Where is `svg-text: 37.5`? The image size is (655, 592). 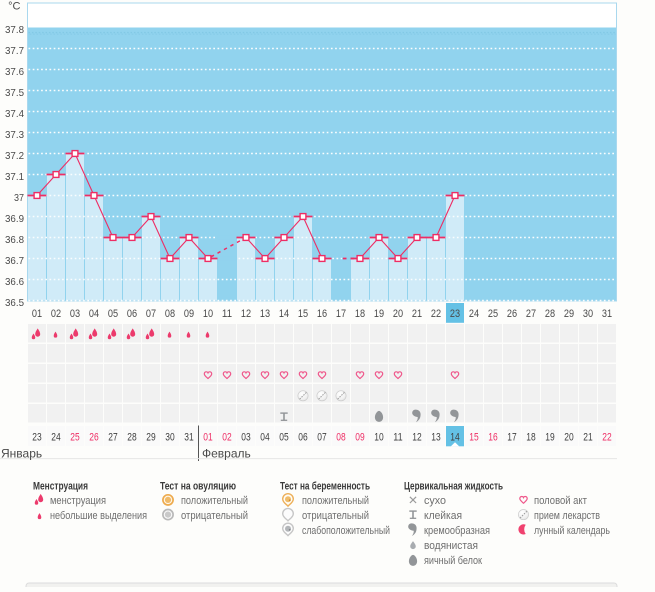
svg-text: 37.5 is located at coordinates (14, 93).